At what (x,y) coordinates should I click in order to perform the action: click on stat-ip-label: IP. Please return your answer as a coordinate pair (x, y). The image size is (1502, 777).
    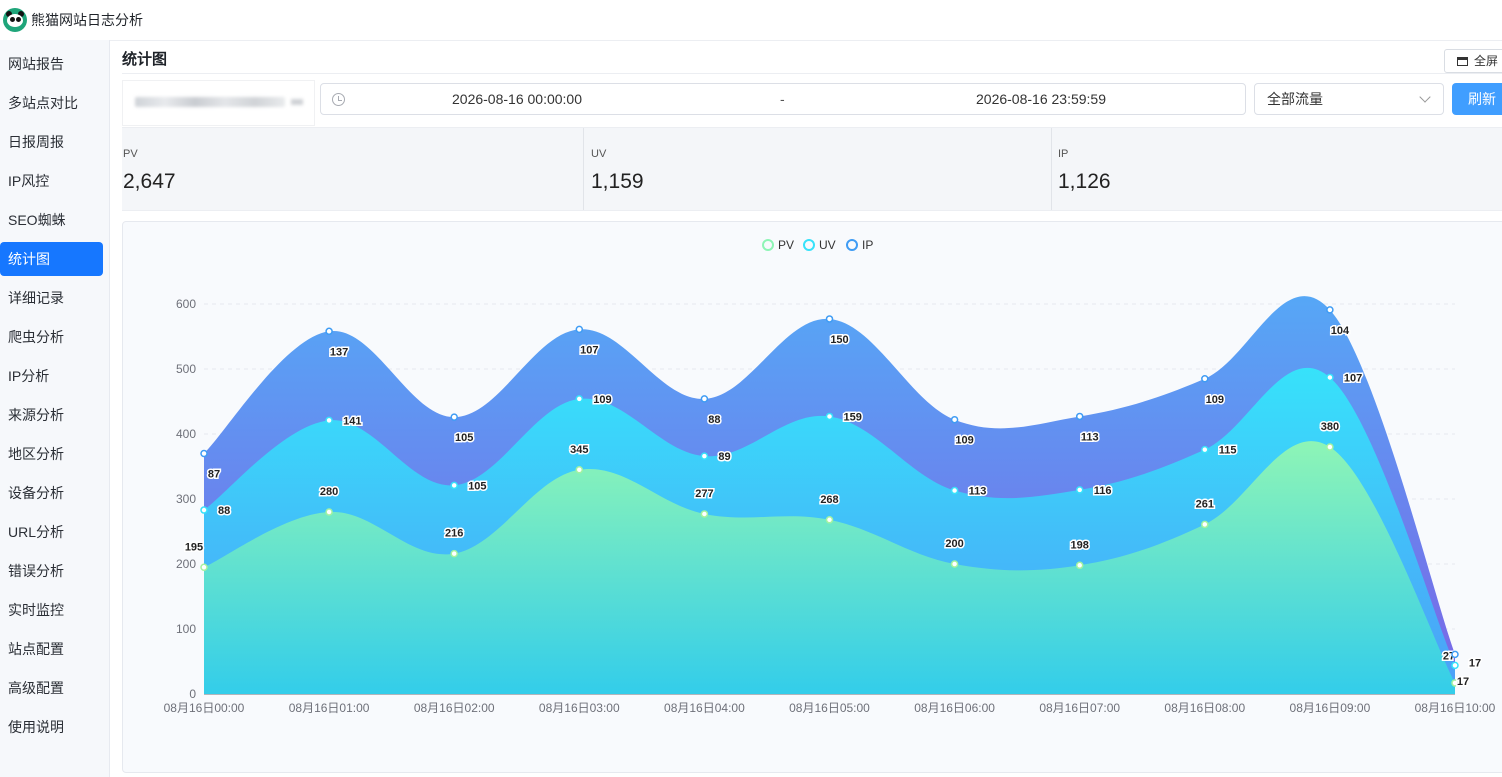
    Looking at the image, I should click on (1063, 154).